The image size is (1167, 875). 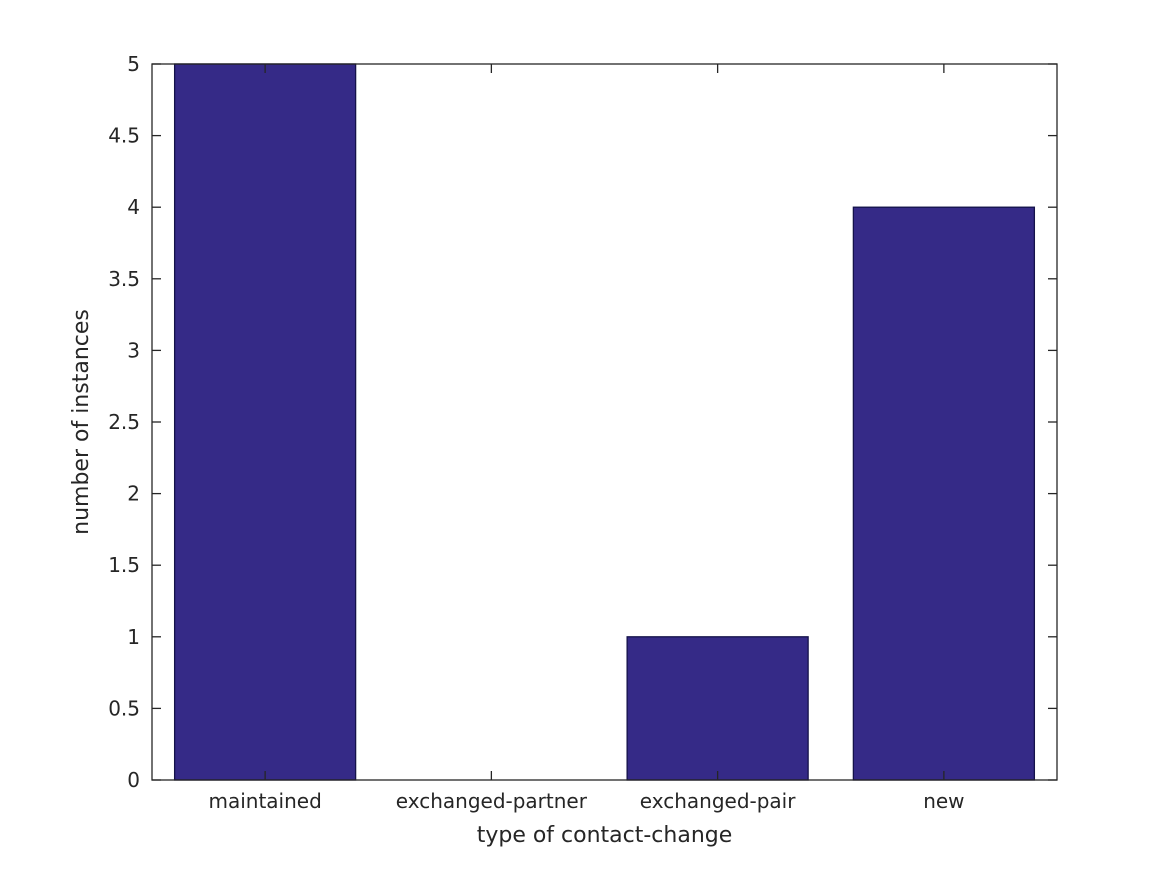 What do you see at coordinates (492, 801) in the screenshot?
I see `x-tick-label: exchanged-partner` at bounding box center [492, 801].